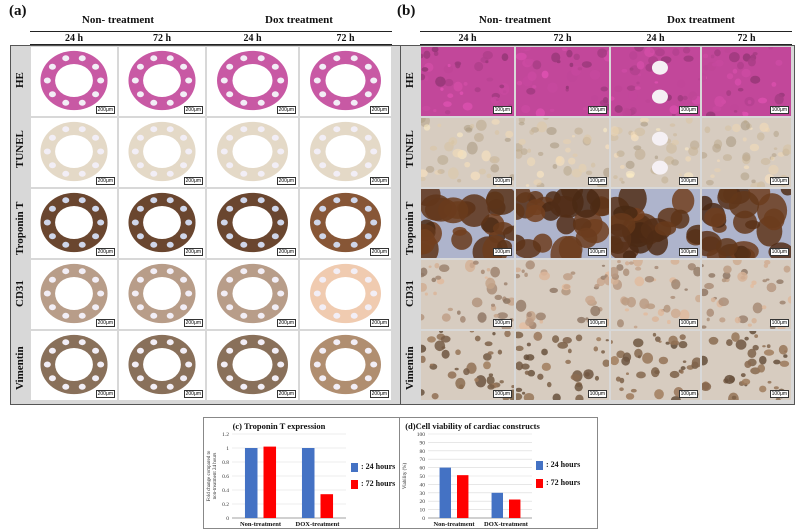 The height and width of the screenshot is (532, 800). Describe the element at coordinates (423, 485) in the screenshot. I see `chart-d-y-tick-label: 40` at that location.